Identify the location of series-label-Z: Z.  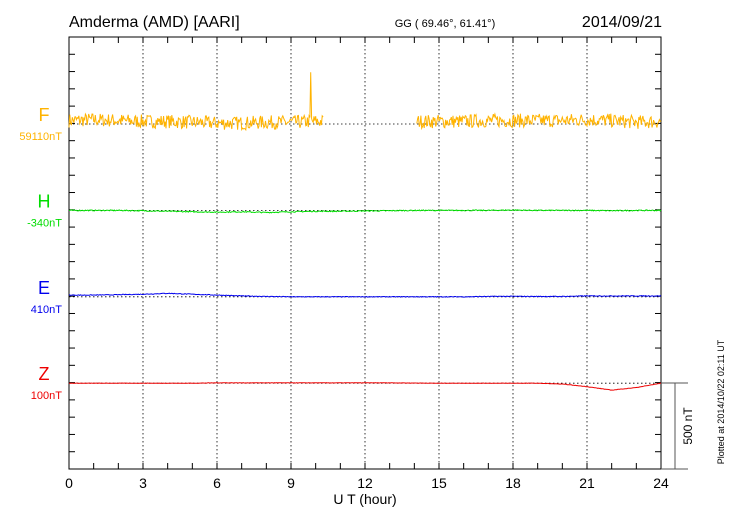
(44, 374).